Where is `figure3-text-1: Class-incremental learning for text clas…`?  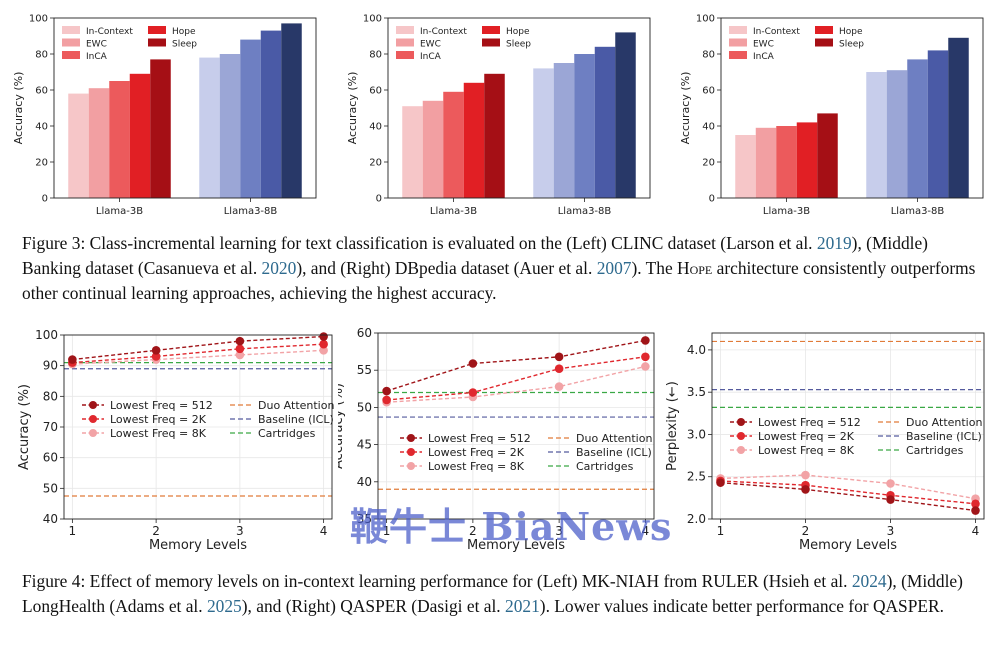 figure3-text-1: Class-incremental learning for text clas… is located at coordinates (451, 243).